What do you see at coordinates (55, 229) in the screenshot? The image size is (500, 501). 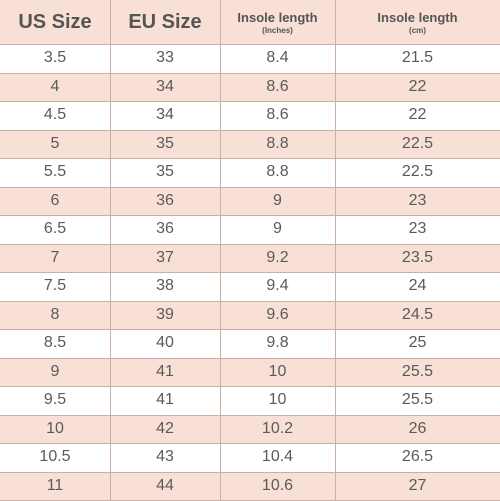 I see `cell-us-size: 6.5` at bounding box center [55, 229].